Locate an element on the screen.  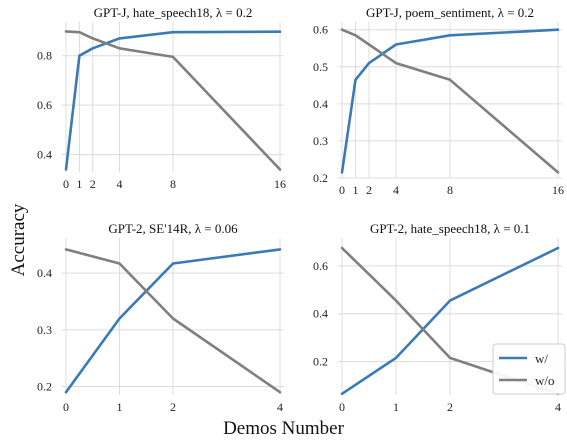
legend: w/w/o is located at coordinates (529, 369).